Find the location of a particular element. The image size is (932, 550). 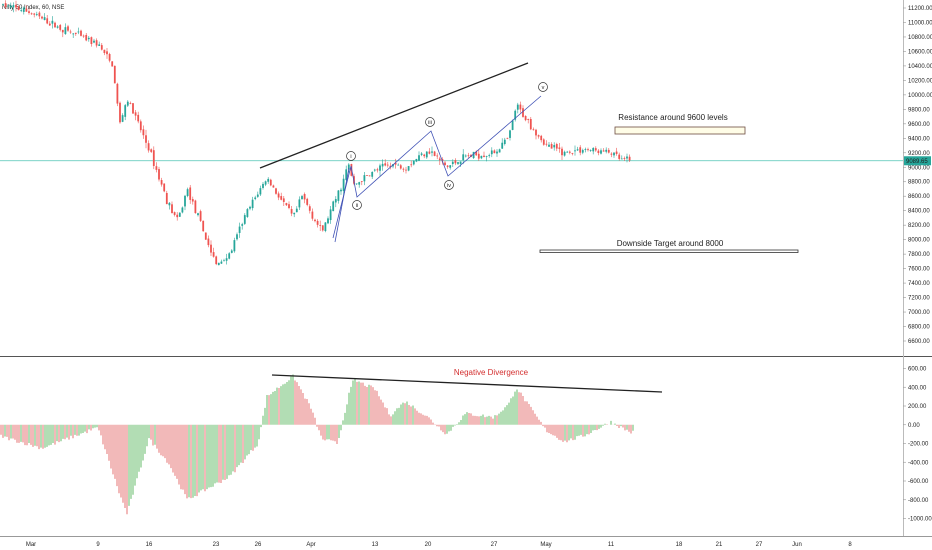

price-tick-label: 9600.00 is located at coordinates (919, 125).